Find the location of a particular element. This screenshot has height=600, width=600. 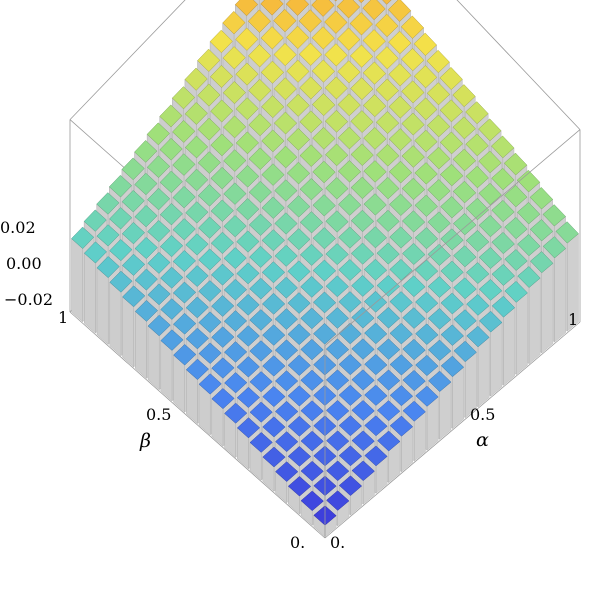

y-tick-label-0: 0. is located at coordinates (297, 542).